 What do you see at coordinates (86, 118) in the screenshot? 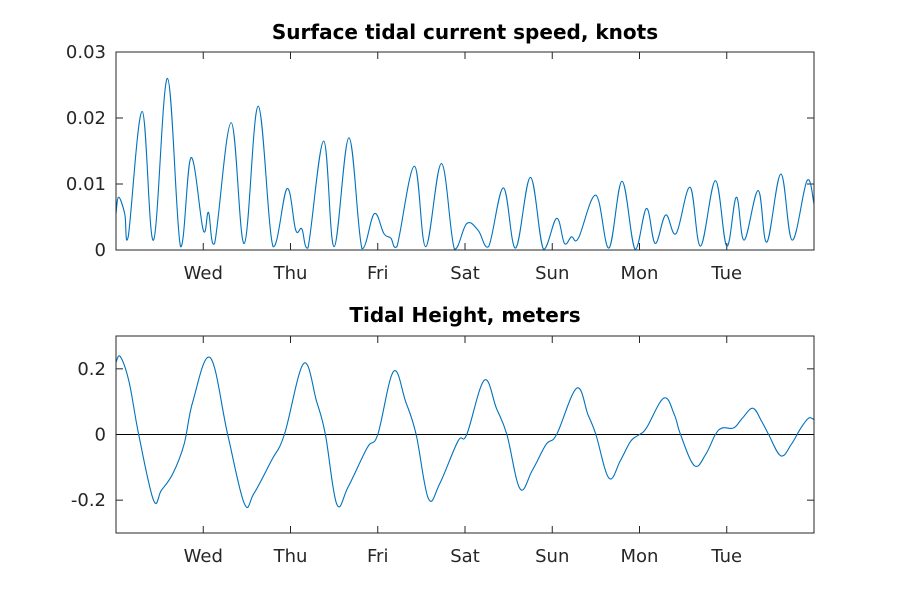
I see `current-speed-y-tick-label: 0.02` at bounding box center [86, 118].